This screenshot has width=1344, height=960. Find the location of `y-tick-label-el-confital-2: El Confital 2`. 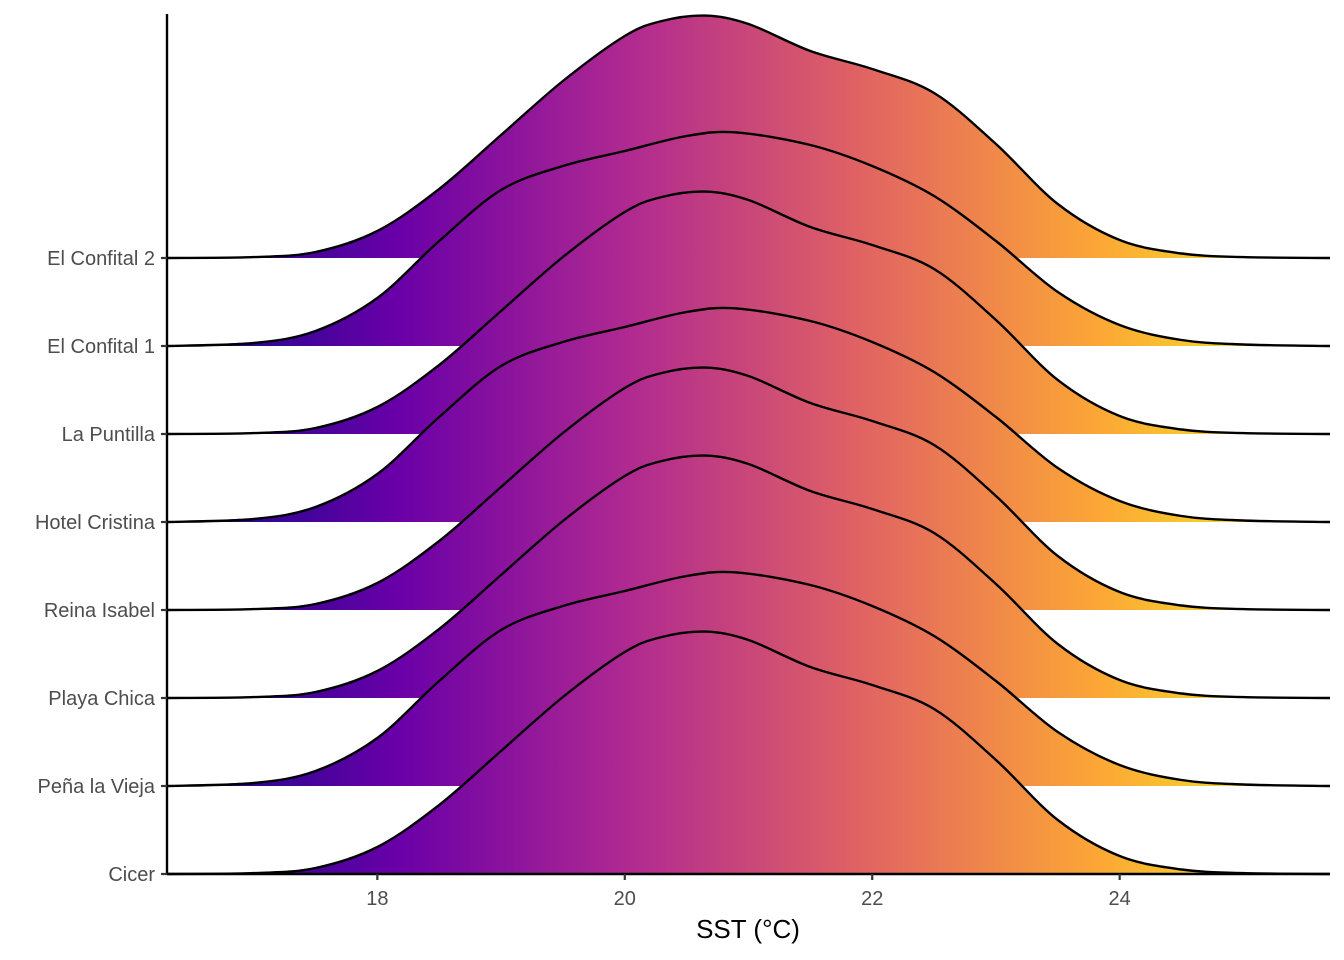

y-tick-label-el-confital-2: El Confital 2 is located at coordinates (101, 259).